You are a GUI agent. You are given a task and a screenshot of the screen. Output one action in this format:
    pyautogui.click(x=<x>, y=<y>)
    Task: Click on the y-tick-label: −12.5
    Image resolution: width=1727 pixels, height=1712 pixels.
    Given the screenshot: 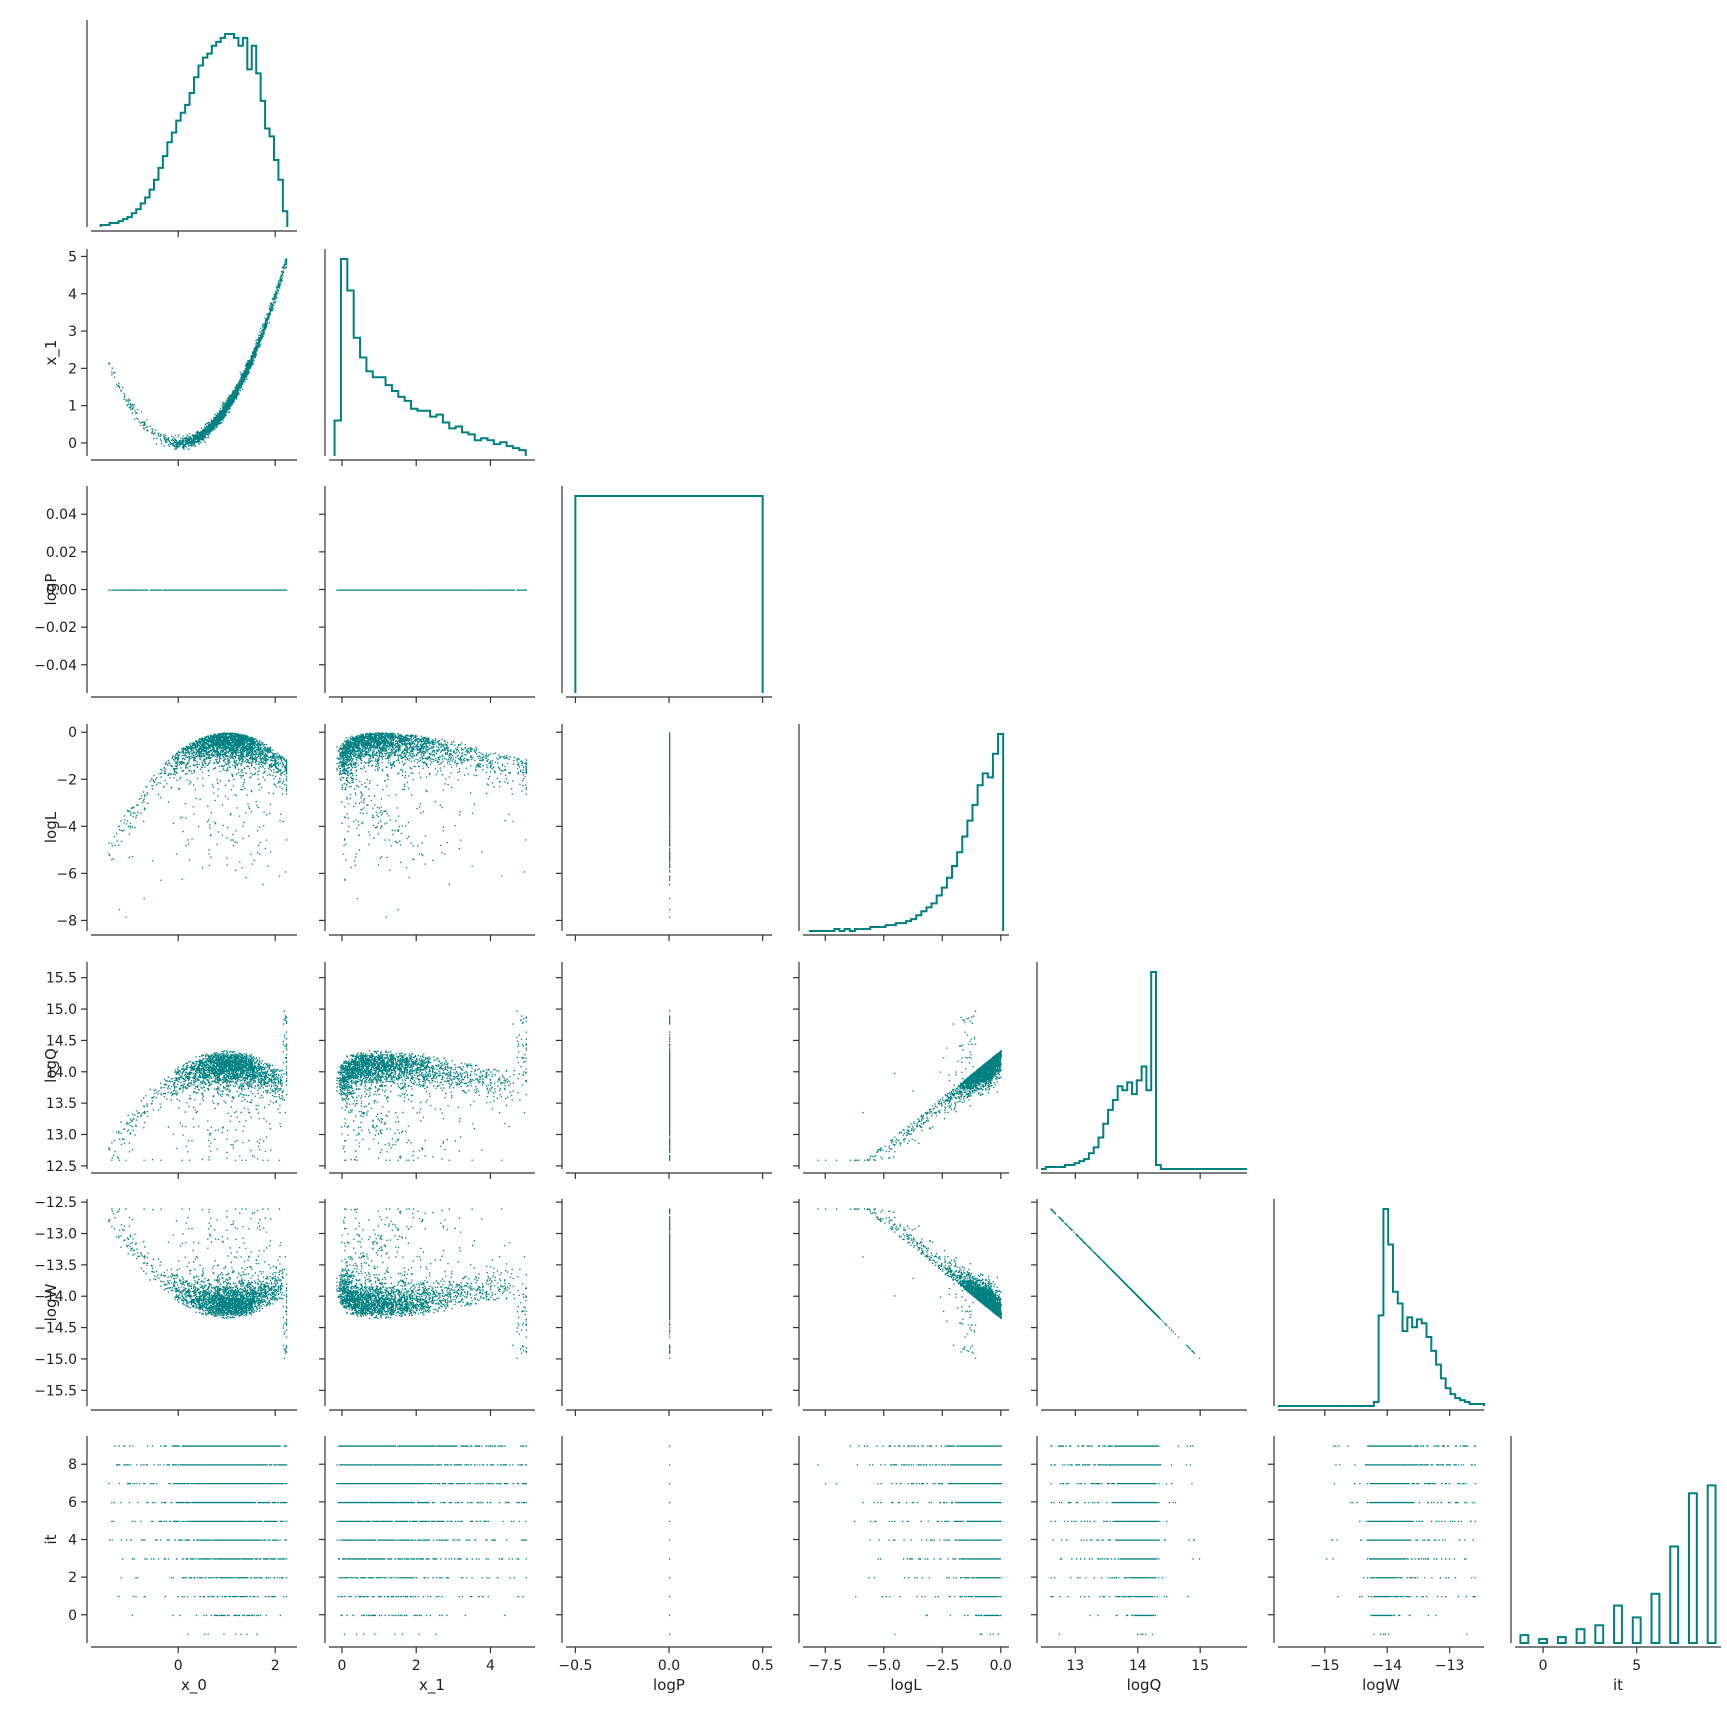 What is the action you would take?
    pyautogui.click(x=55, y=1203)
    